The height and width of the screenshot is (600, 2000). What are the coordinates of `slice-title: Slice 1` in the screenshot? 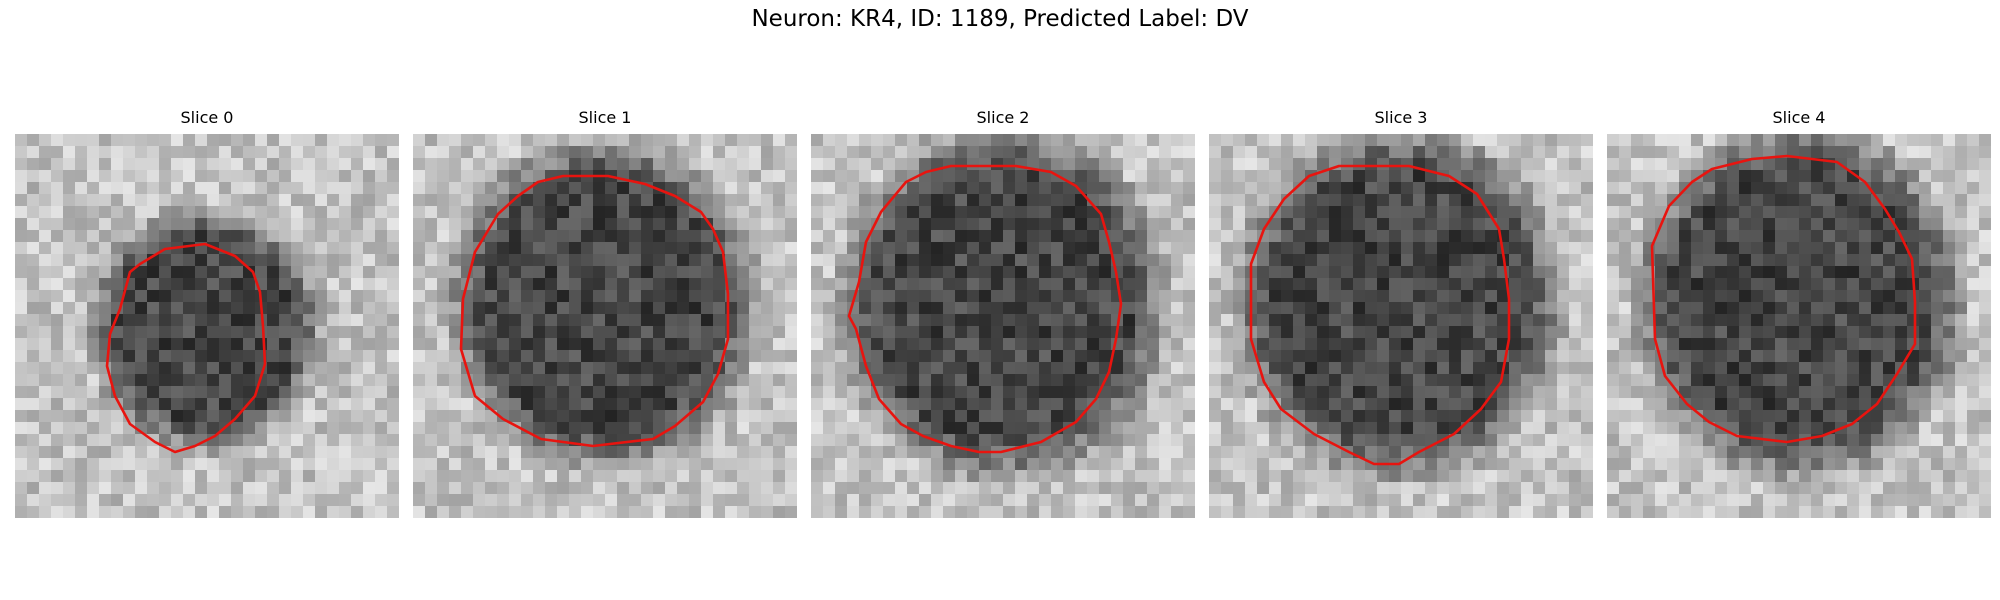 It's located at (605, 117).